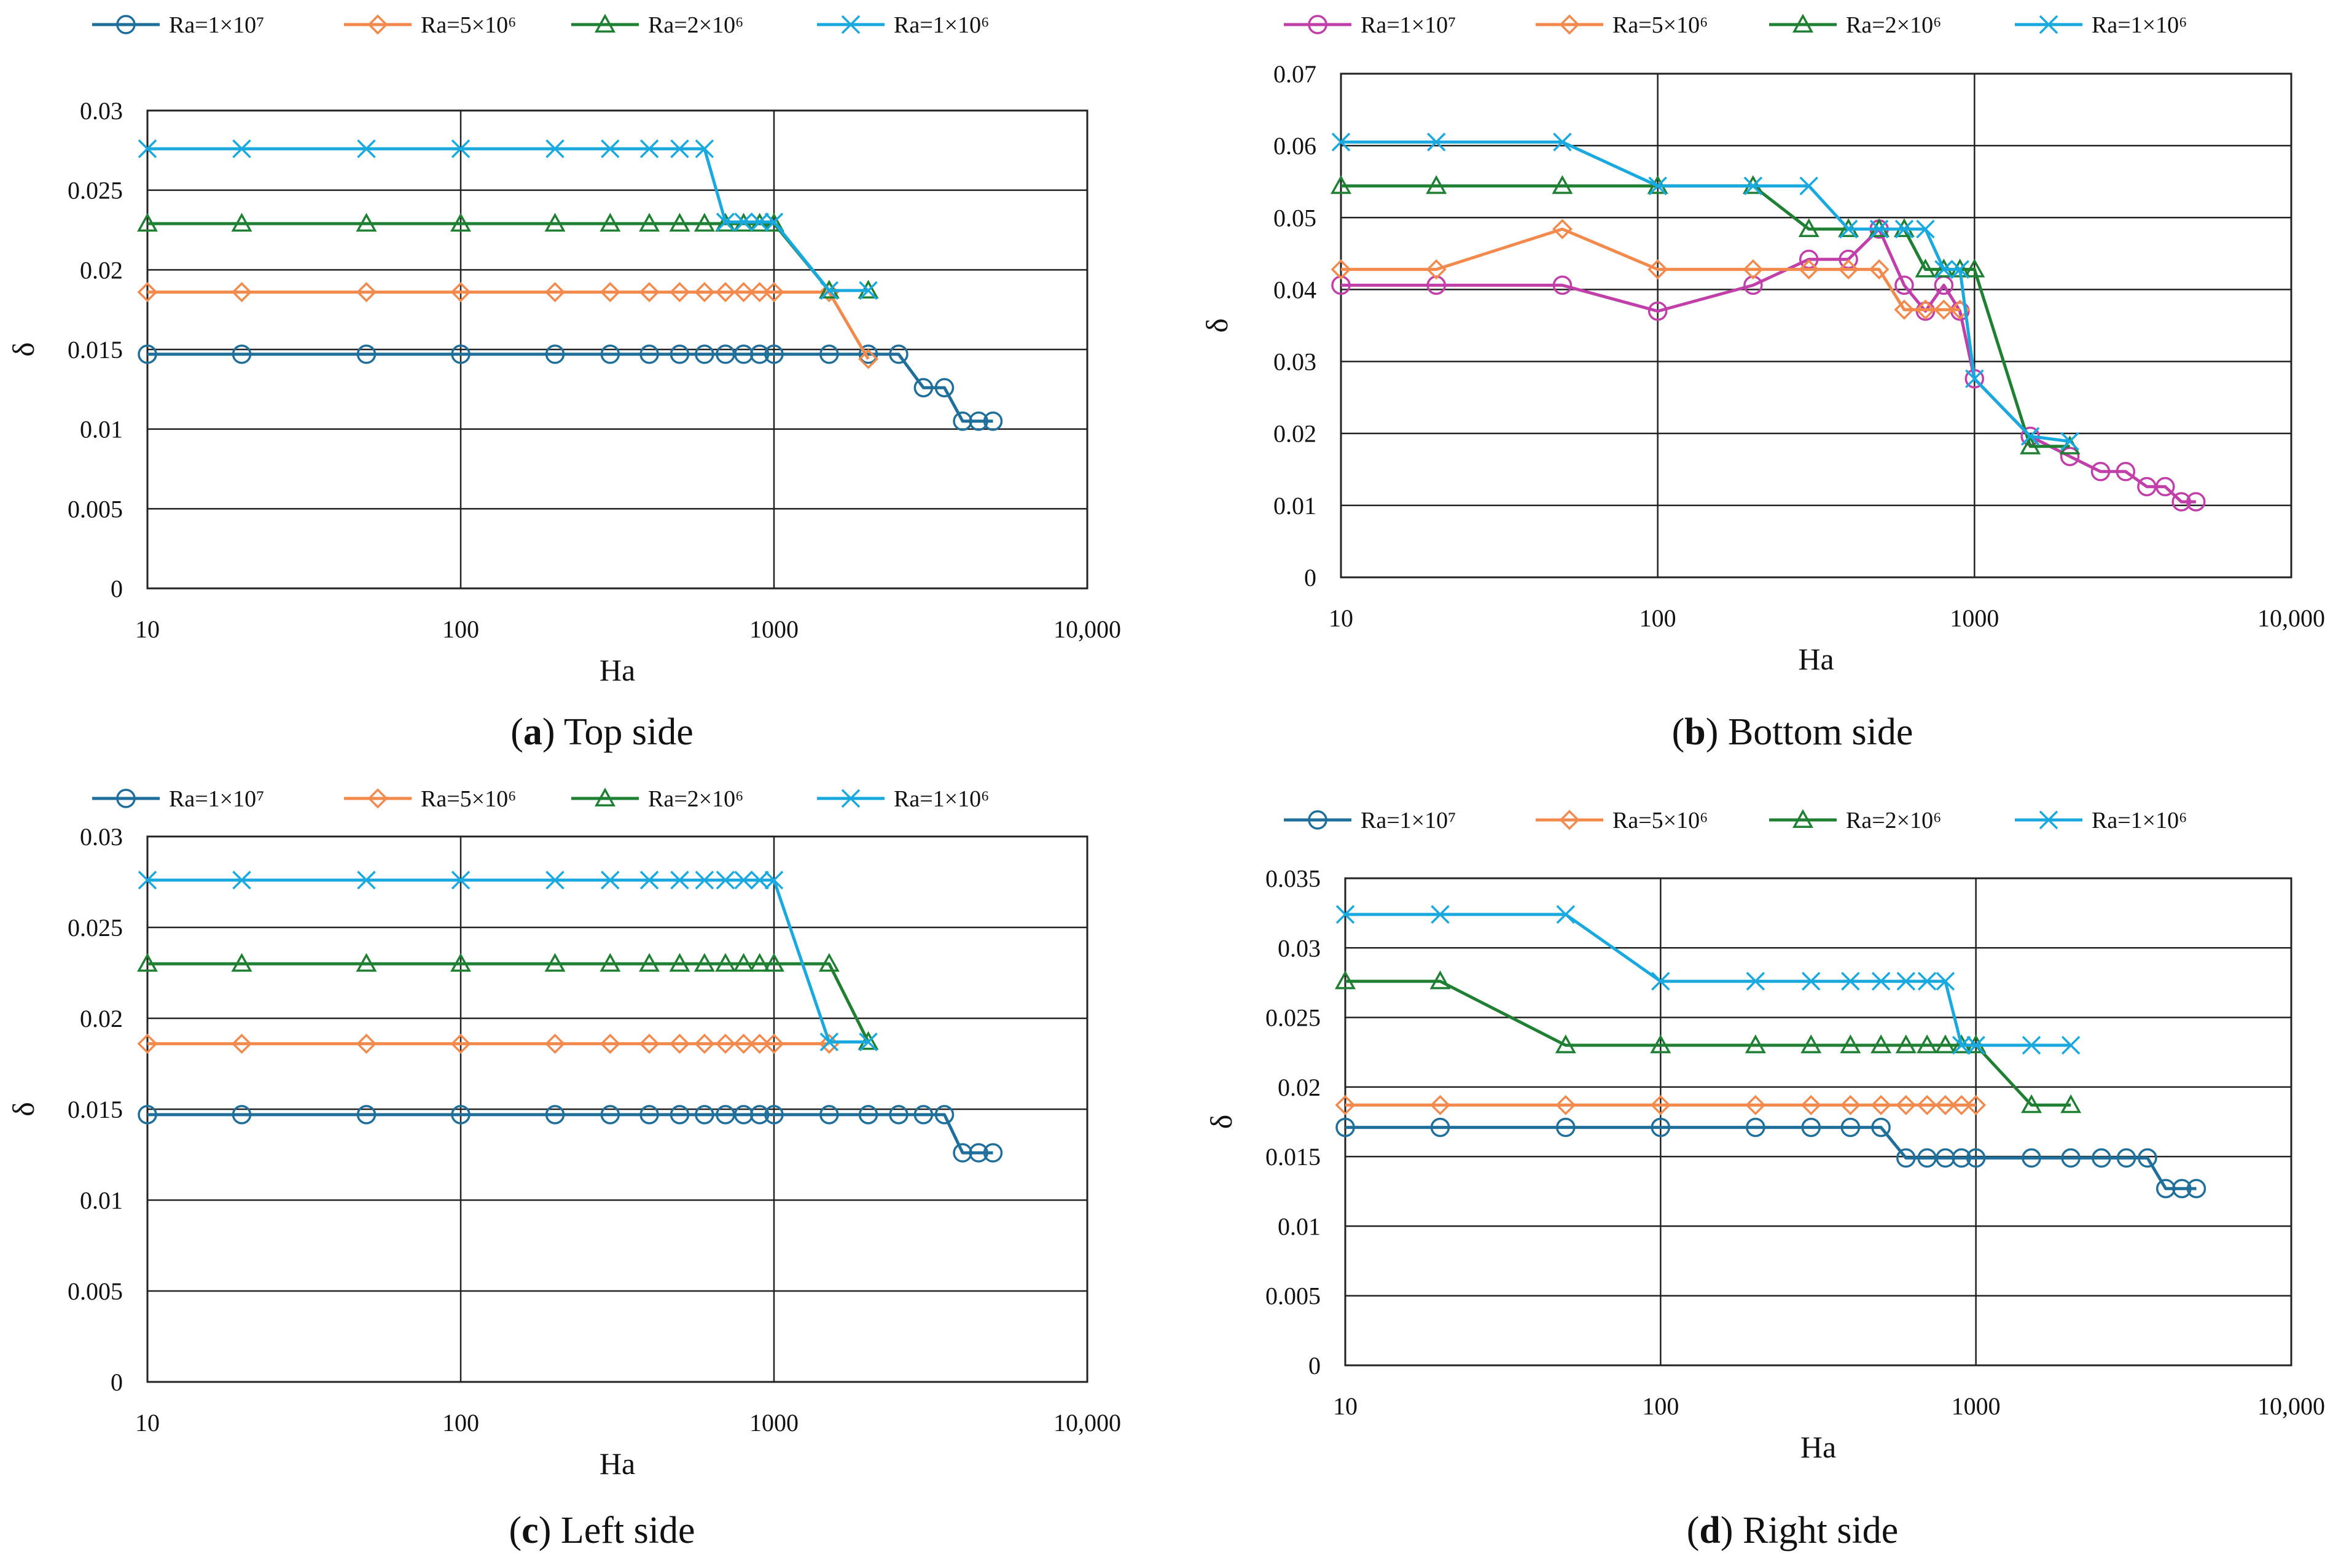 The image size is (2341, 1568). Describe the element at coordinates (1816, 1530) in the screenshot. I see `caption-d-text: Right side` at that location.